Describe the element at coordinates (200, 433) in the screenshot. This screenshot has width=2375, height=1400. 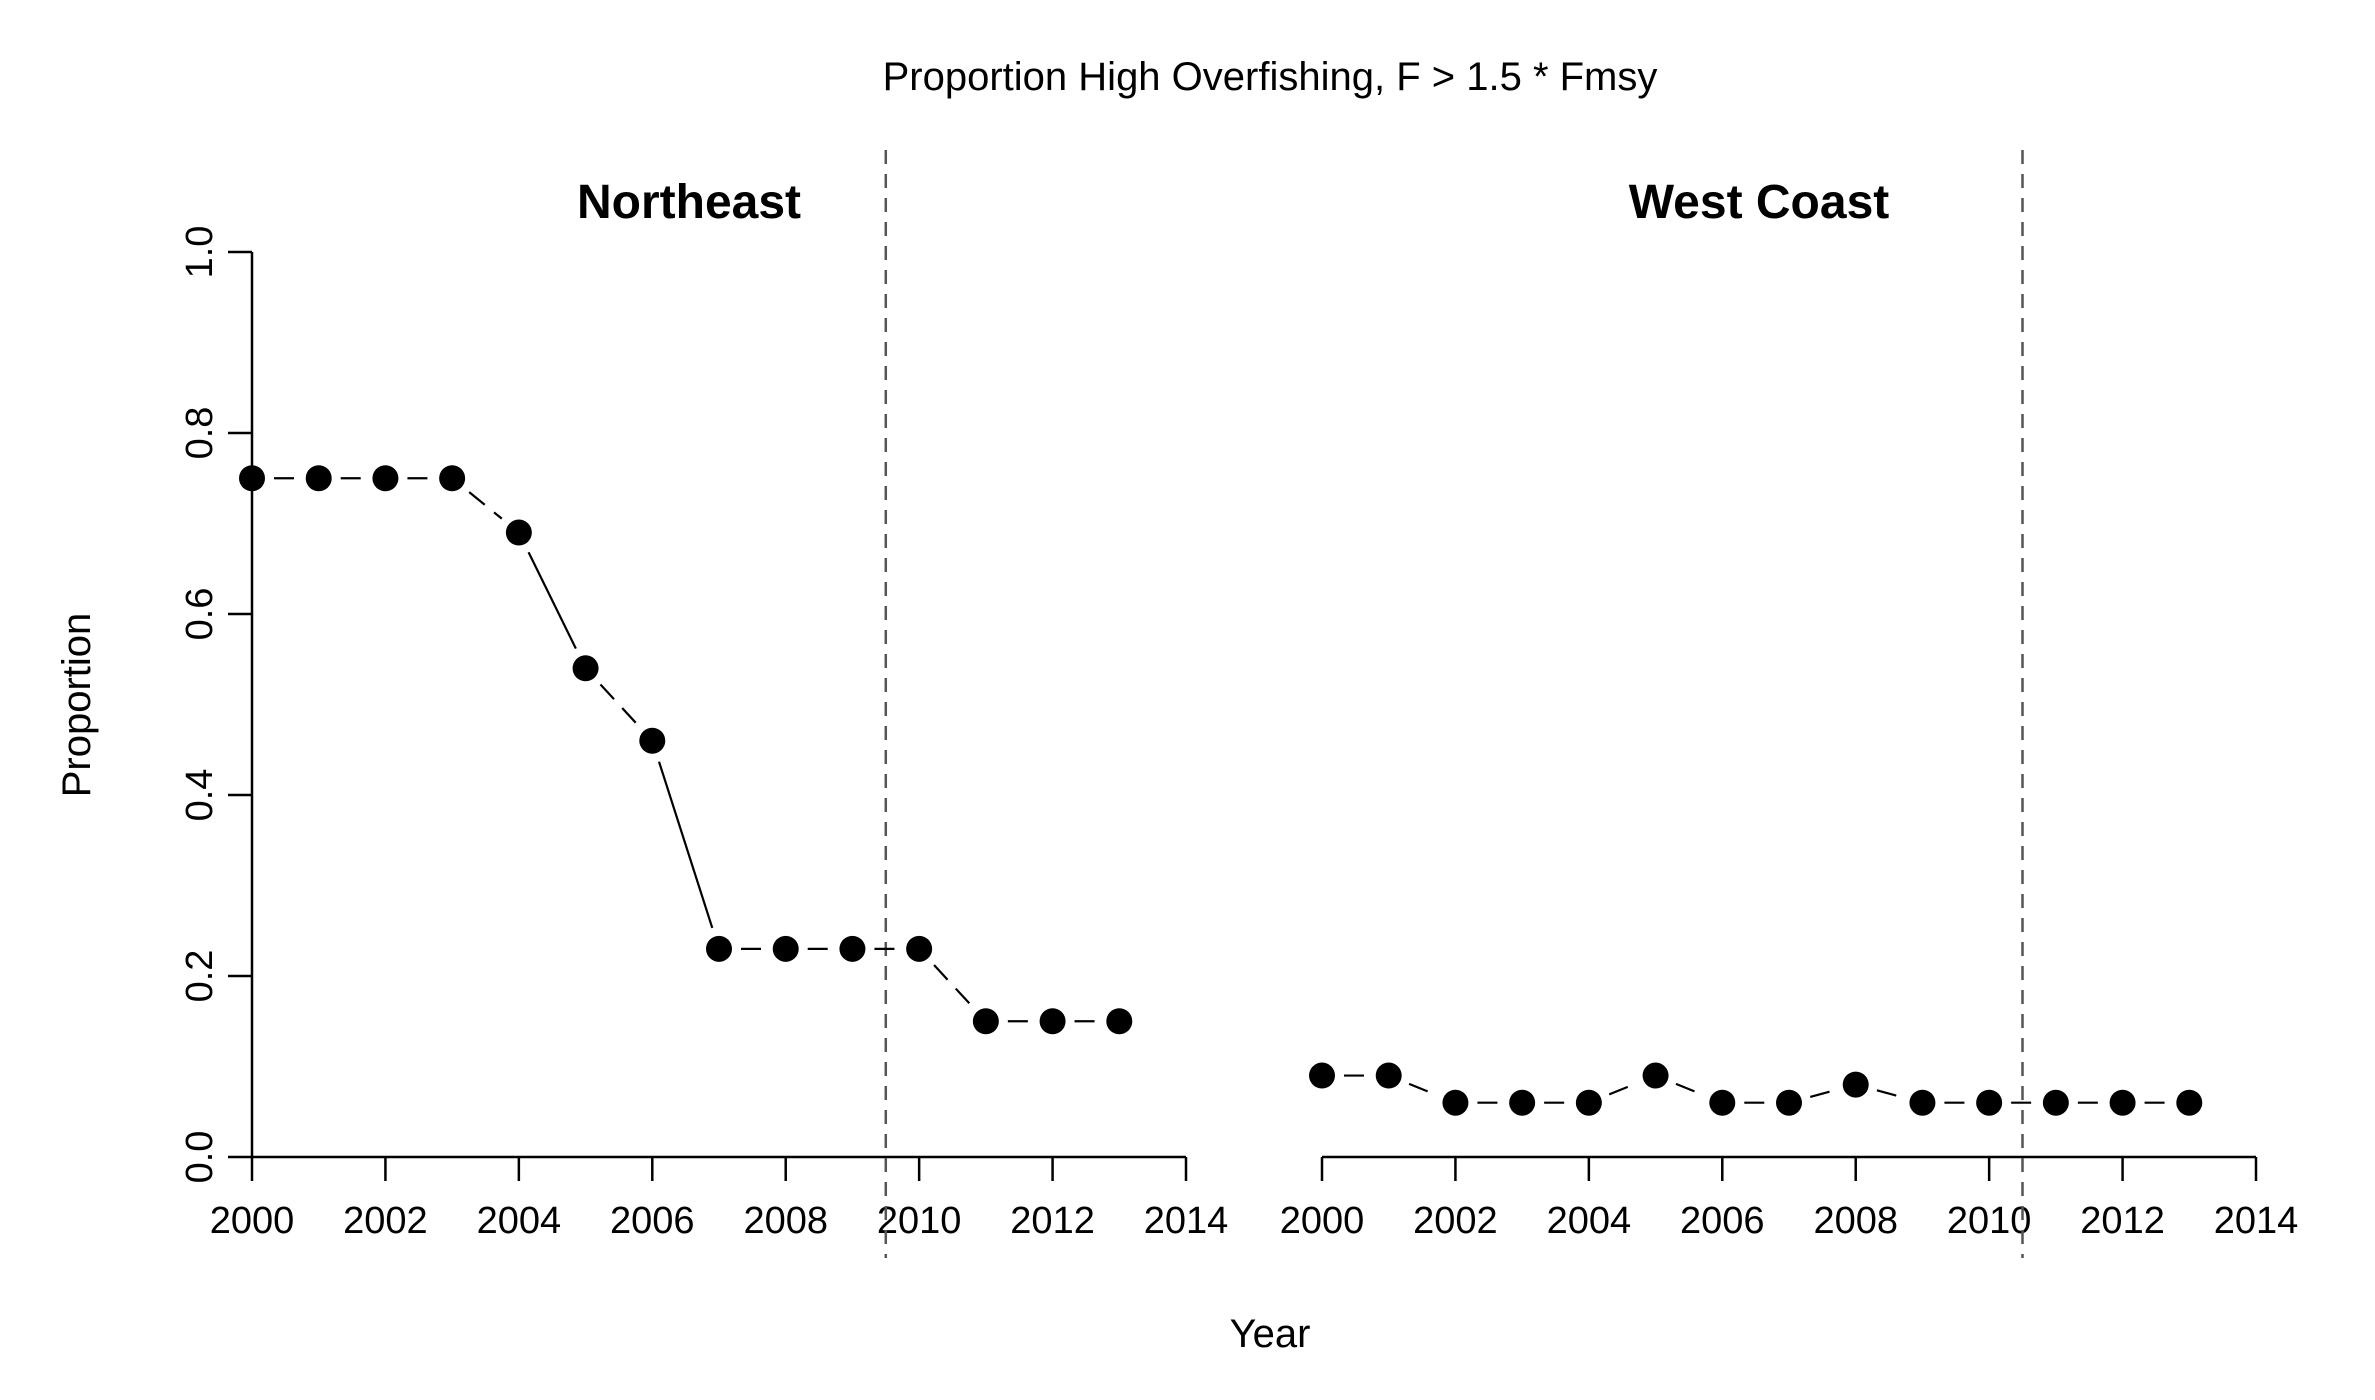
I see `y-tick-label: 0.8` at that location.